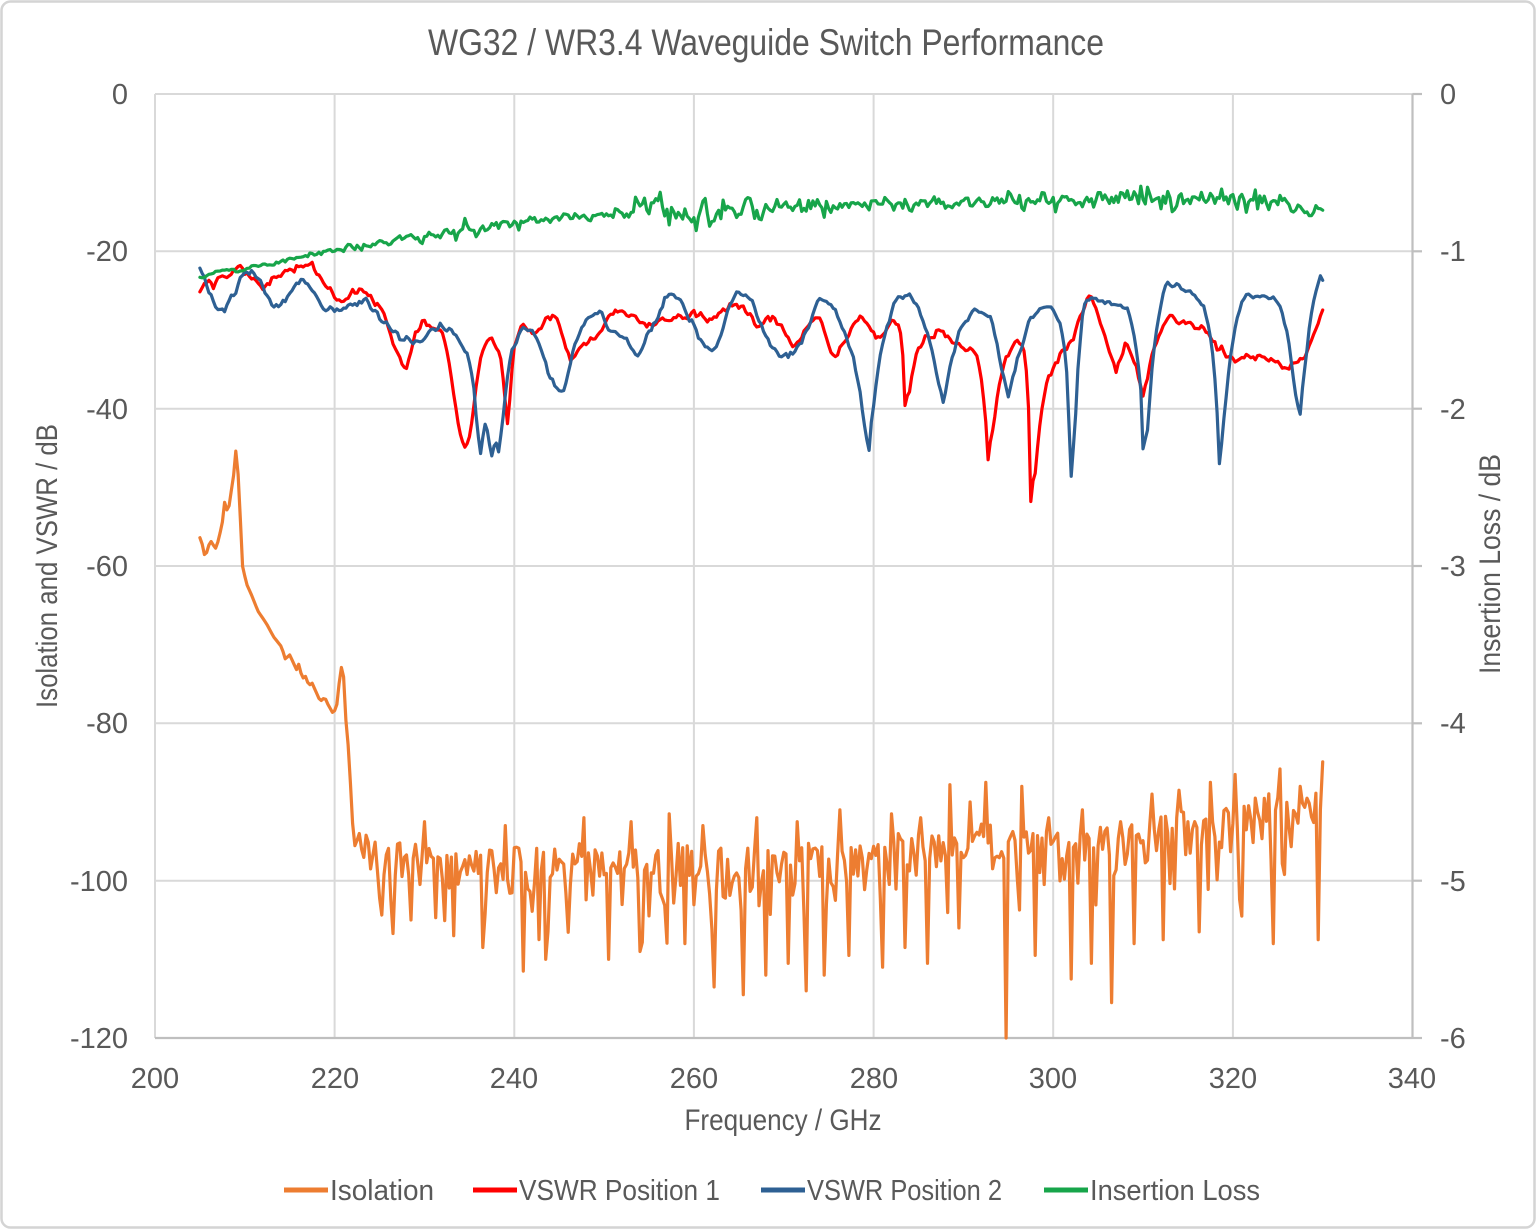 Image resolution: width=1536 pixels, height=1229 pixels. I want to click on svg-text: -5, so click(1453, 882).